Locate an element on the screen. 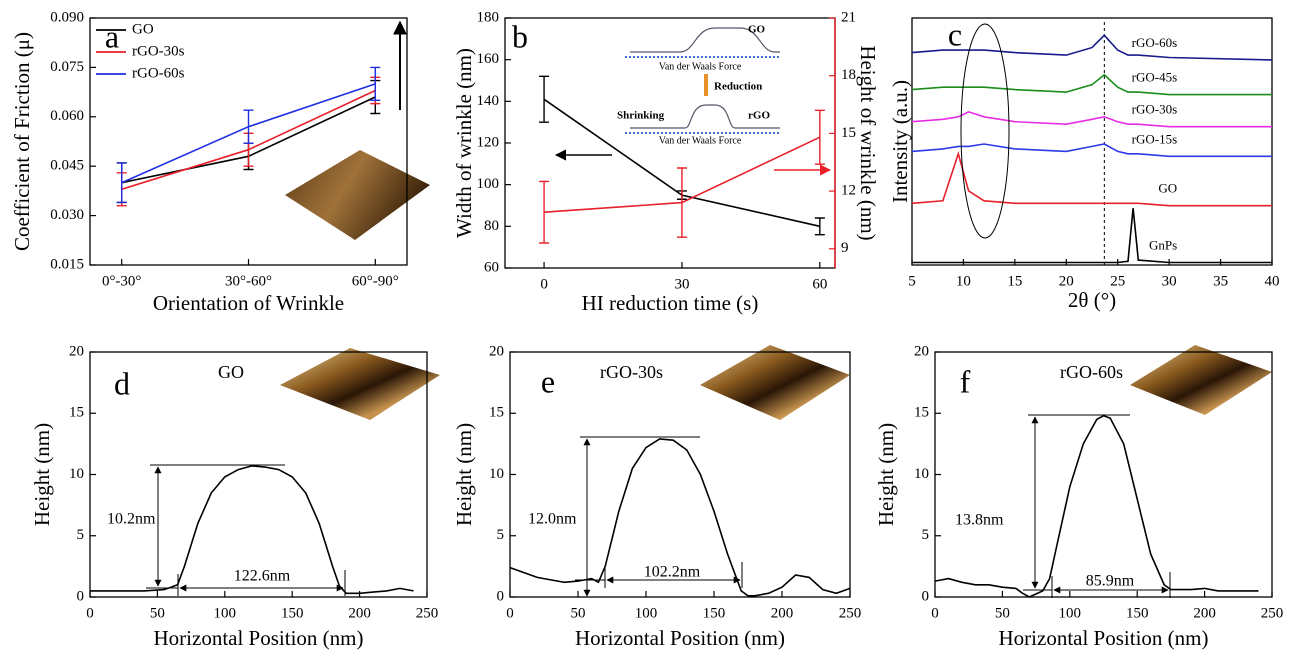 The height and width of the screenshot is (657, 1292). schematic-label: GO is located at coordinates (757, 30).